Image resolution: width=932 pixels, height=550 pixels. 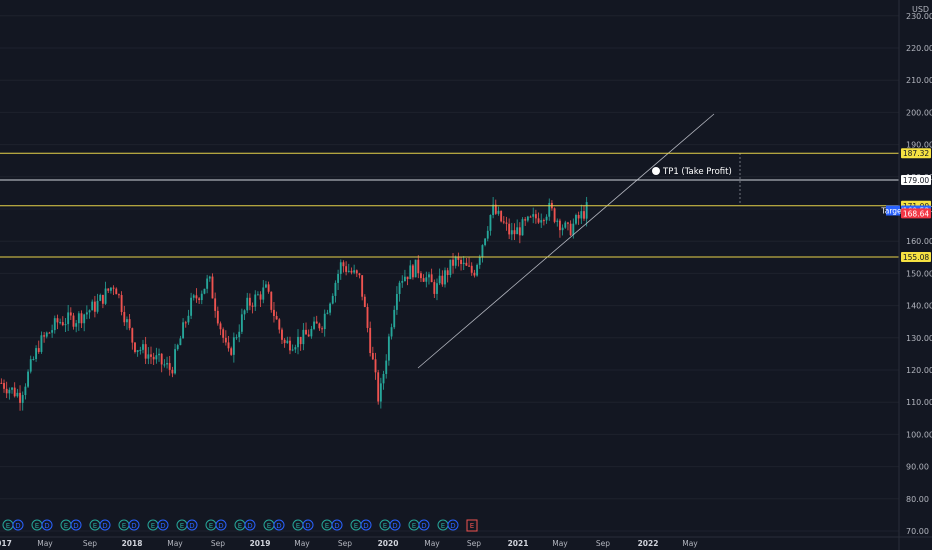 I want to click on time-tick-label: 2022, so click(x=648, y=543).